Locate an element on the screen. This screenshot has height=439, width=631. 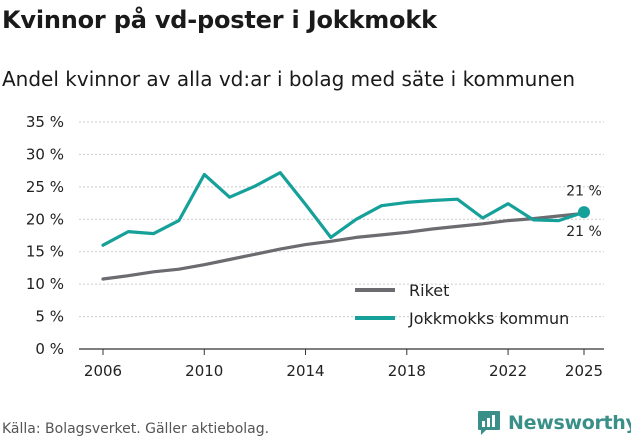
data-label-riket: 21 % is located at coordinates (584, 191).